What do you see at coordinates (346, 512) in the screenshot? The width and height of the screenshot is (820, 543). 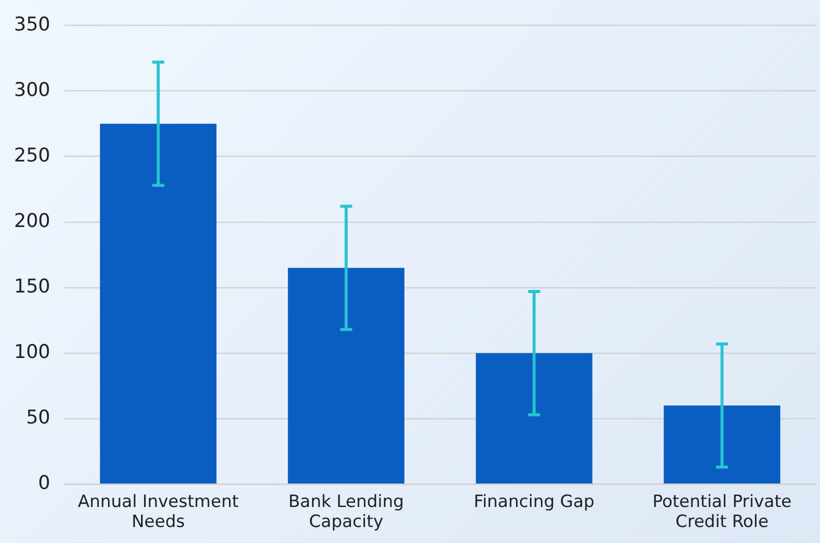 I see `x-tick-label: Bank Lending Capacity` at bounding box center [346, 512].